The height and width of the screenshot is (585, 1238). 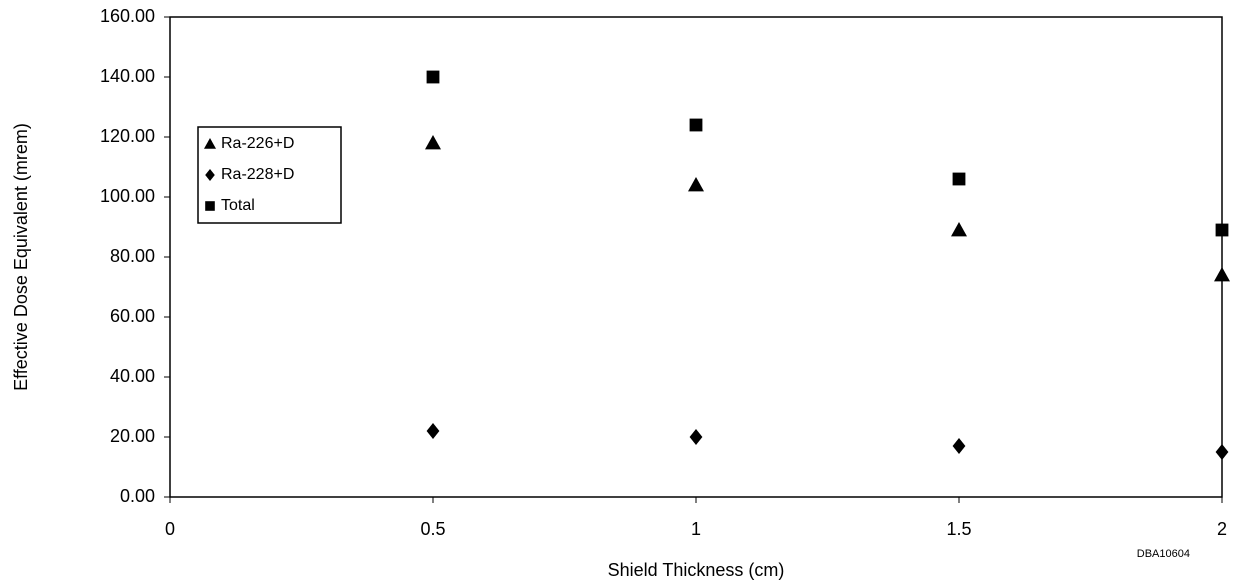 I want to click on x-tick-label: 1.5, so click(x=958, y=529).